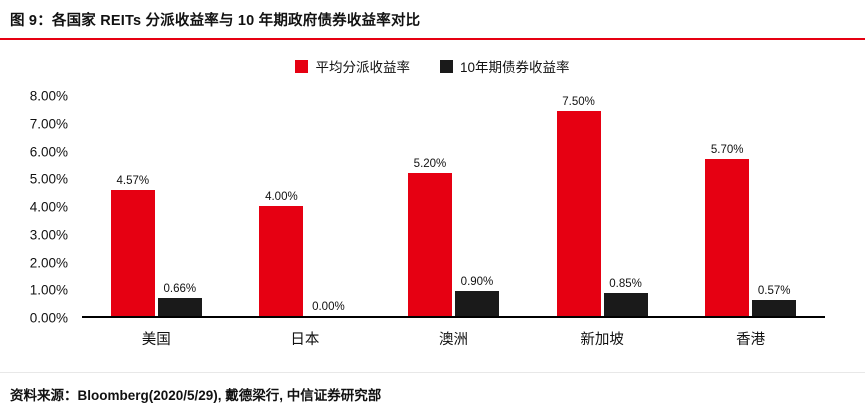 The height and width of the screenshot is (417, 865). What do you see at coordinates (362, 67) in the screenshot?
I see `legend-label-reit: 平均分派收益率` at bounding box center [362, 67].